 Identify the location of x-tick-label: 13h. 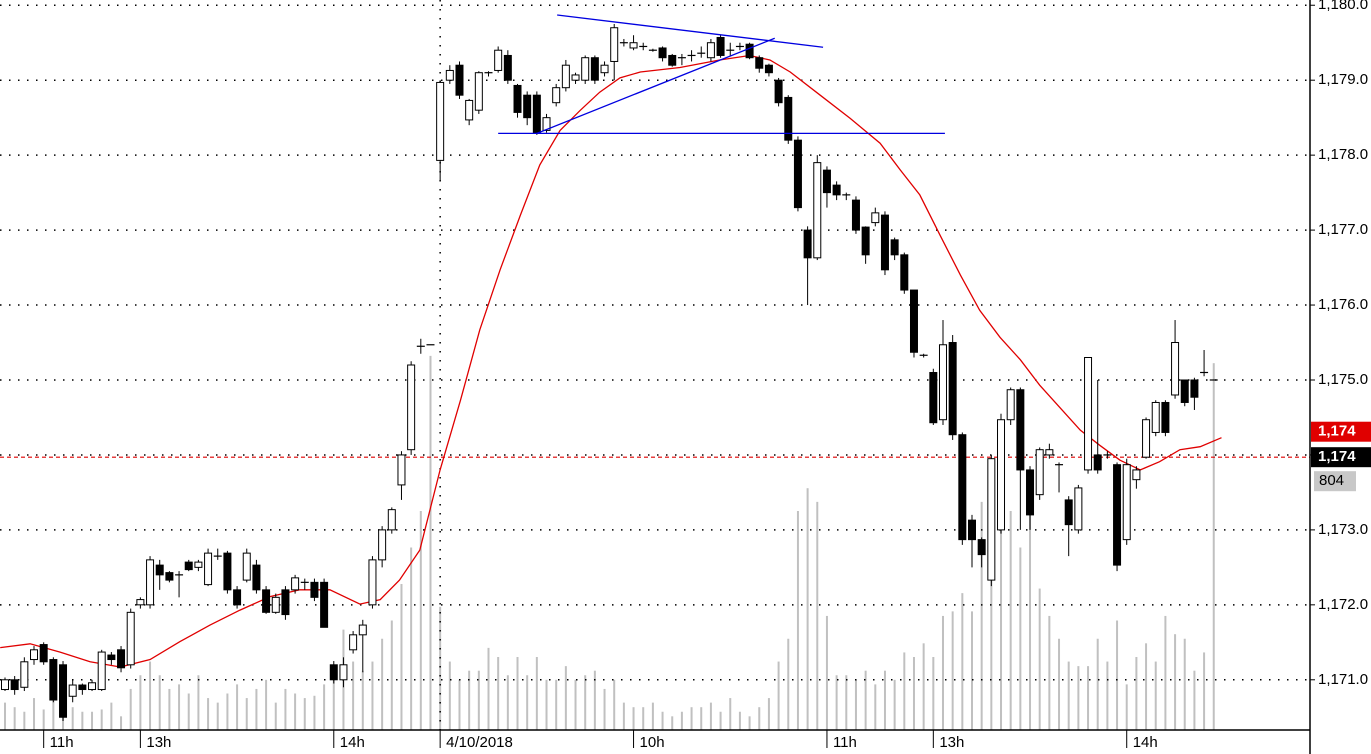
(158, 742).